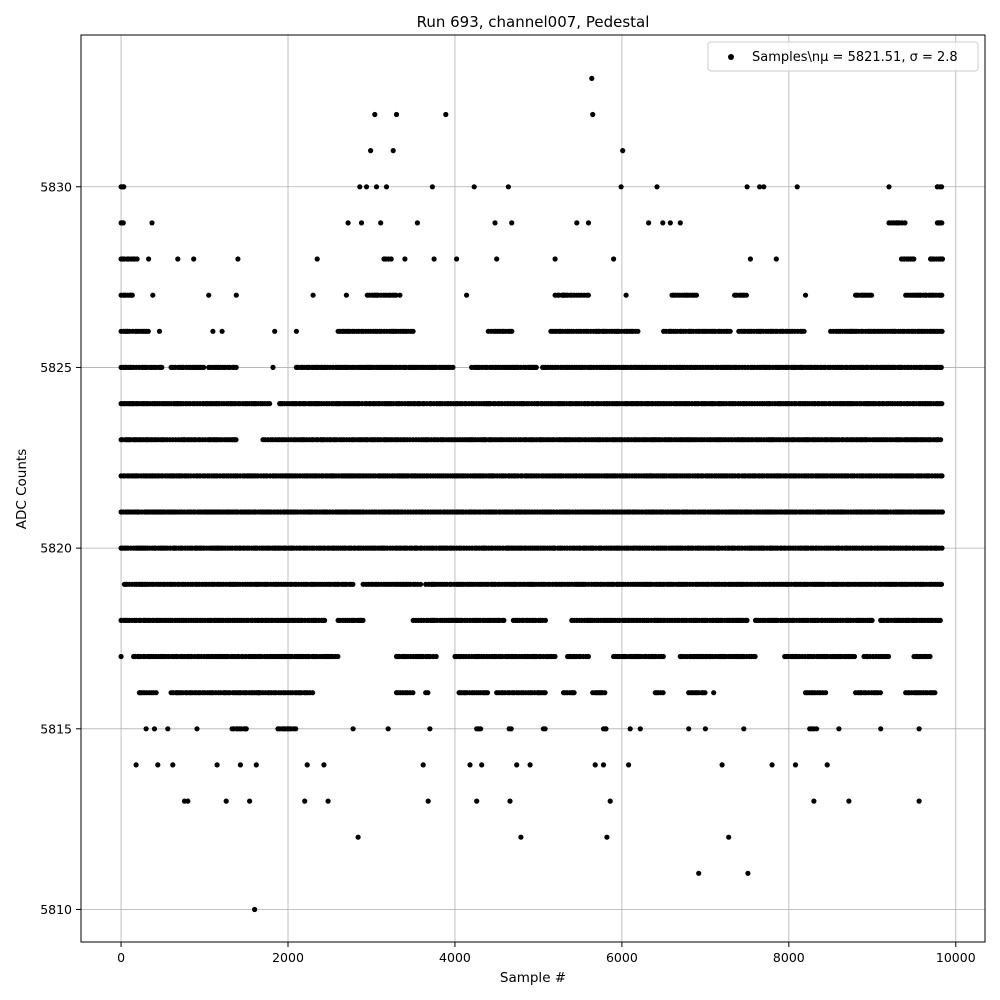  I want to click on chart-title: Run 693, channel007, Pedestal, so click(533, 22).